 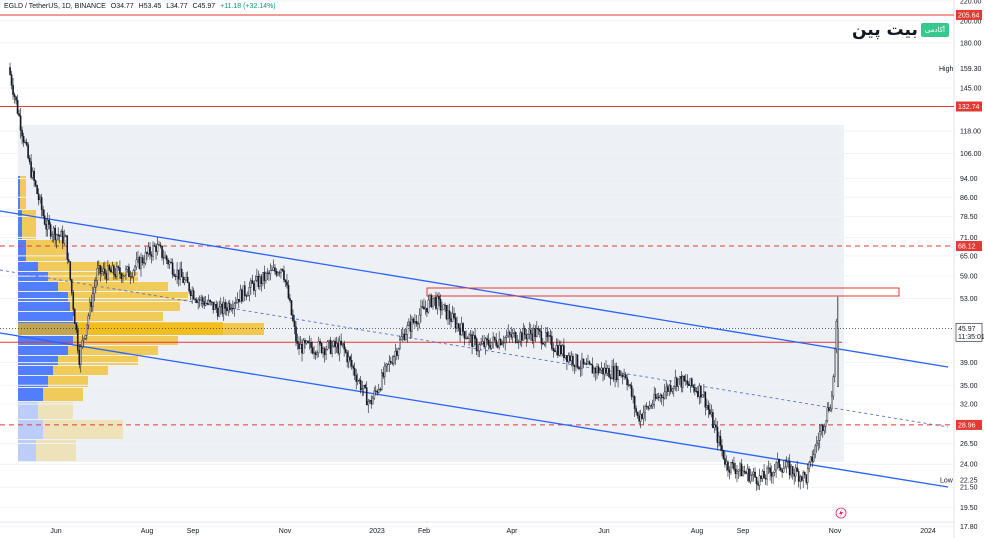 I want to click on x-tick-label: Feb, so click(x=424, y=531).